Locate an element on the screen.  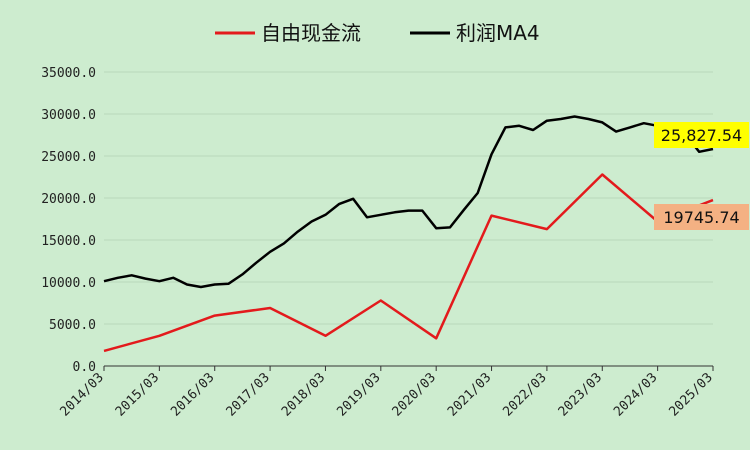
y-tick-label: 15000.0 is located at coordinates (68, 241).